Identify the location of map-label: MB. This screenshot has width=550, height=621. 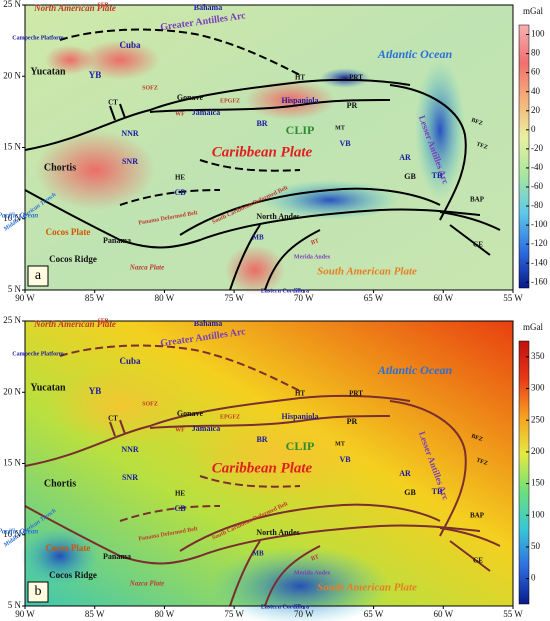
(258, 238).